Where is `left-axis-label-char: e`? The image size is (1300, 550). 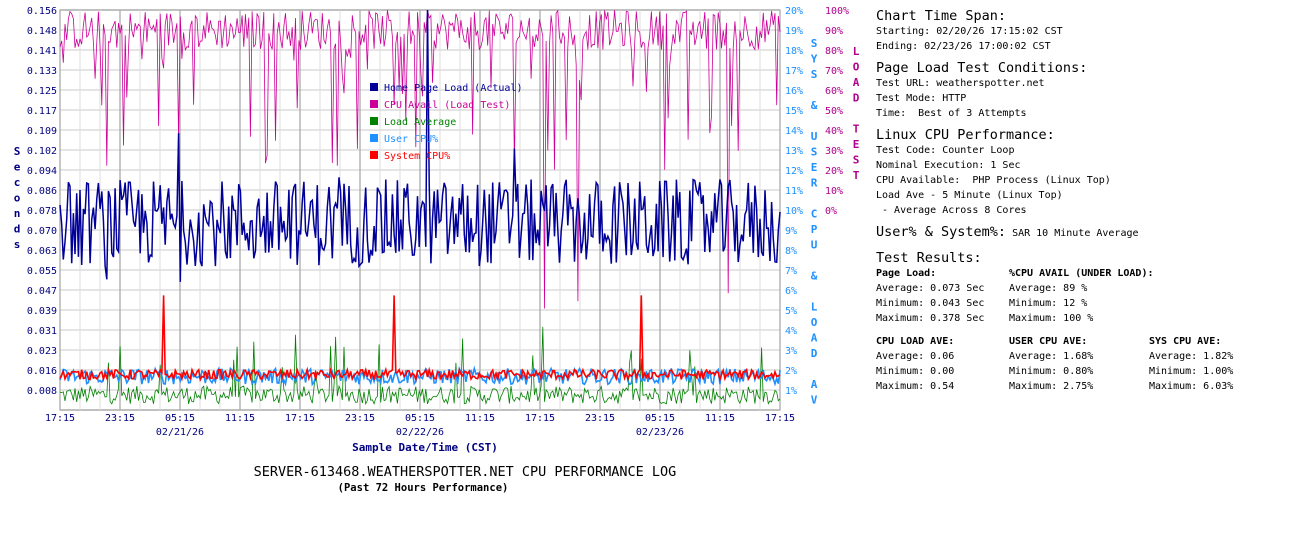
left-axis-label-char: e is located at coordinates (17, 167).